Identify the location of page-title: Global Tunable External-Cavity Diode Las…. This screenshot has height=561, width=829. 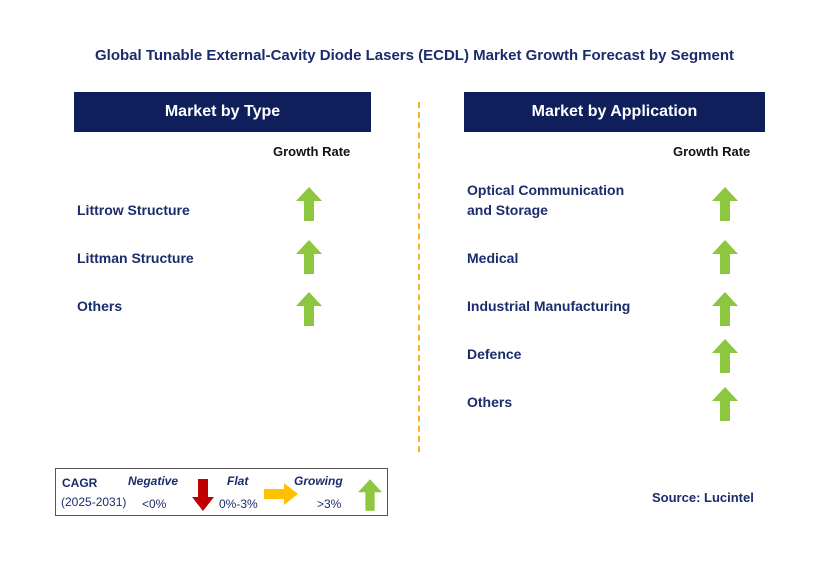
(414, 55).